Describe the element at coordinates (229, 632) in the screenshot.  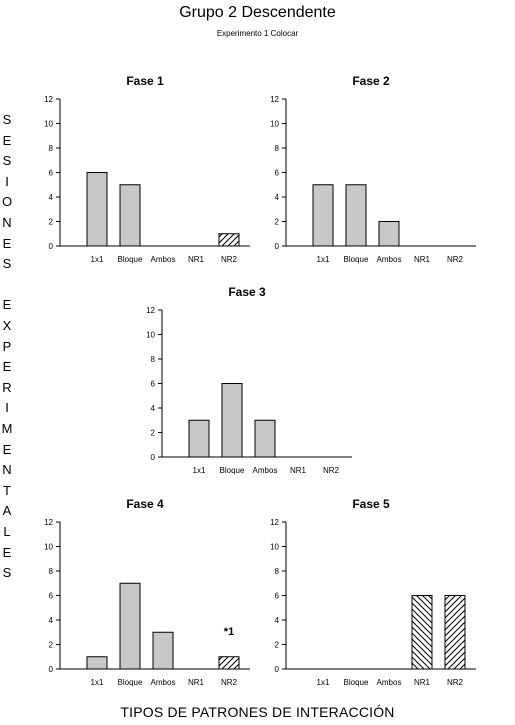
I see `annotation: *1` at that location.